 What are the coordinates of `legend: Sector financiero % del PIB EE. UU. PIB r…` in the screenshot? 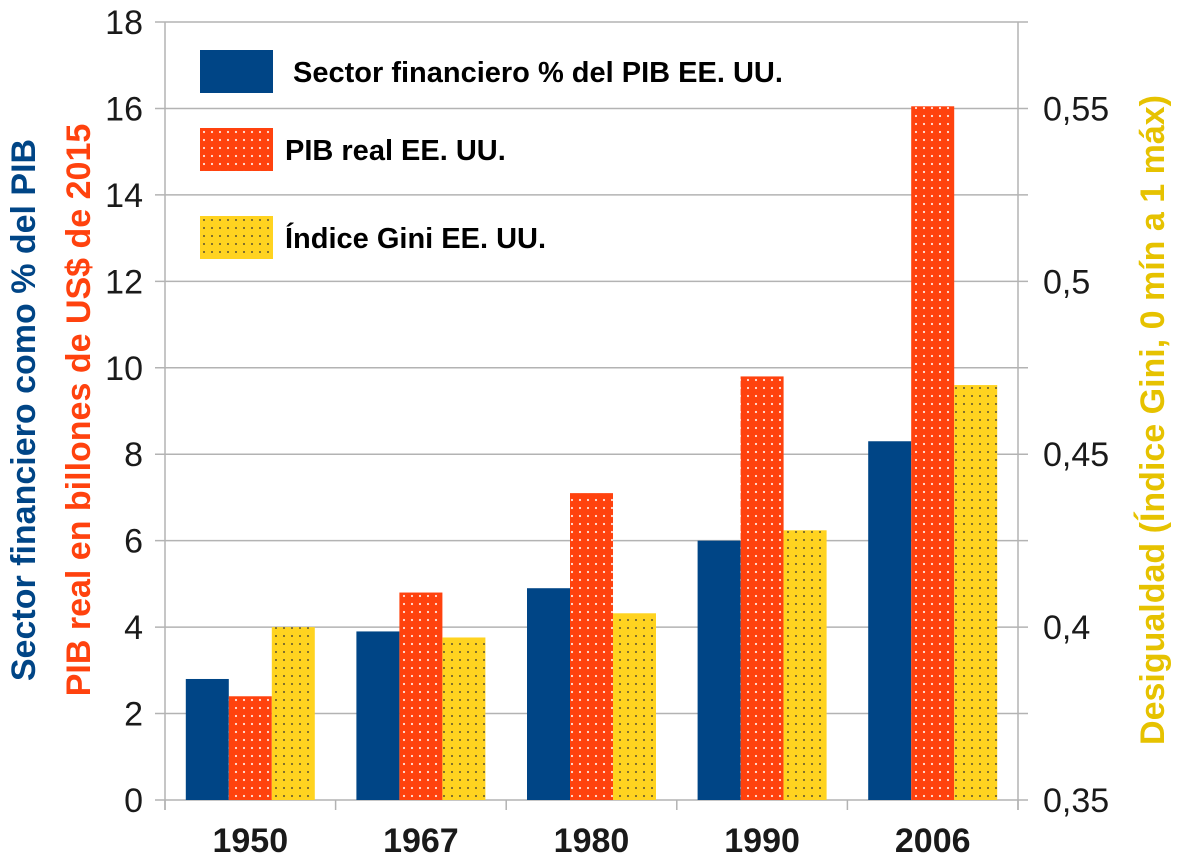 It's located at (491, 154).